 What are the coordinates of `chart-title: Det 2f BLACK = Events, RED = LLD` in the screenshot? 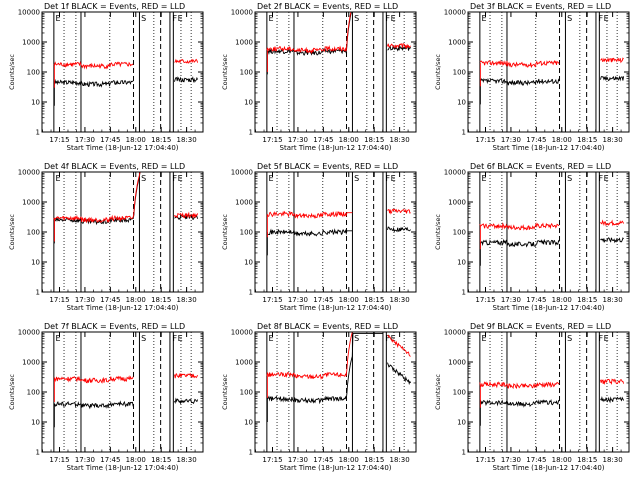 It's located at (327, 6).